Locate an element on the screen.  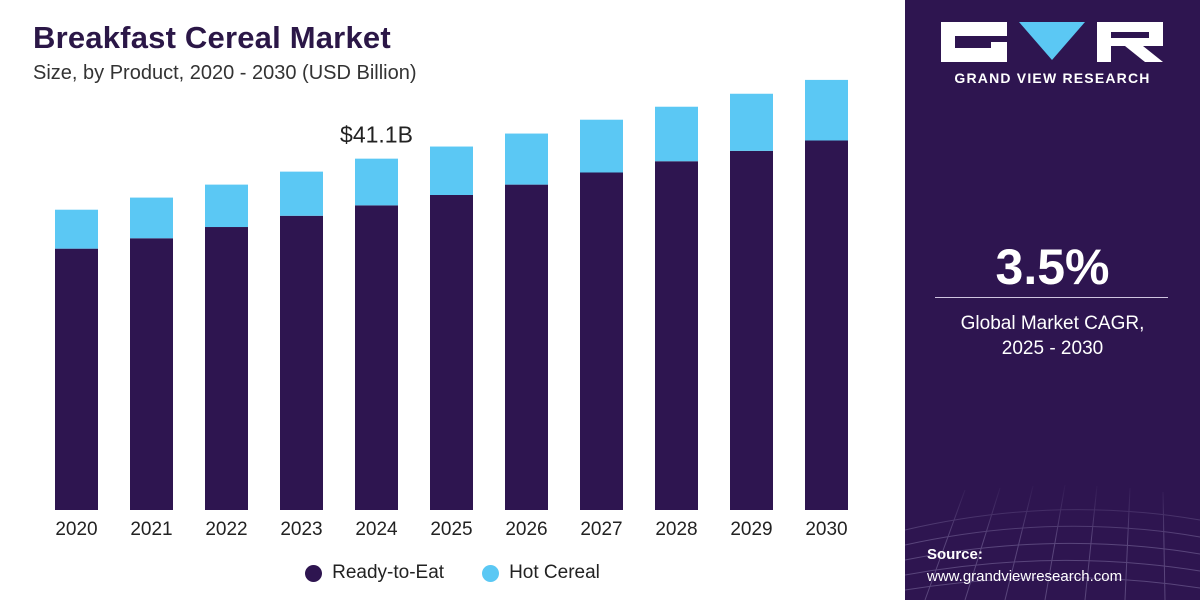
bar-hot-cereal-2025 is located at coordinates (451, 170).